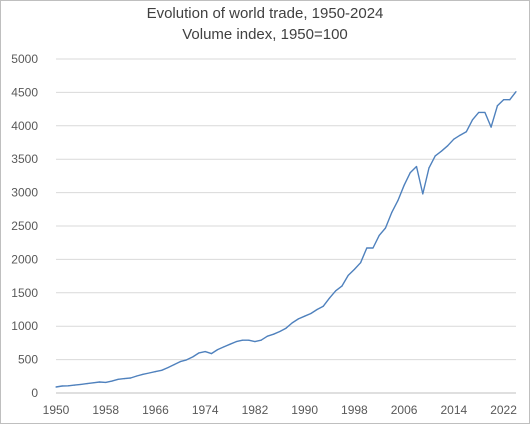 The height and width of the screenshot is (424, 530). What do you see at coordinates (503, 410) in the screenshot?
I see `x-tick-label: 2022` at bounding box center [503, 410].